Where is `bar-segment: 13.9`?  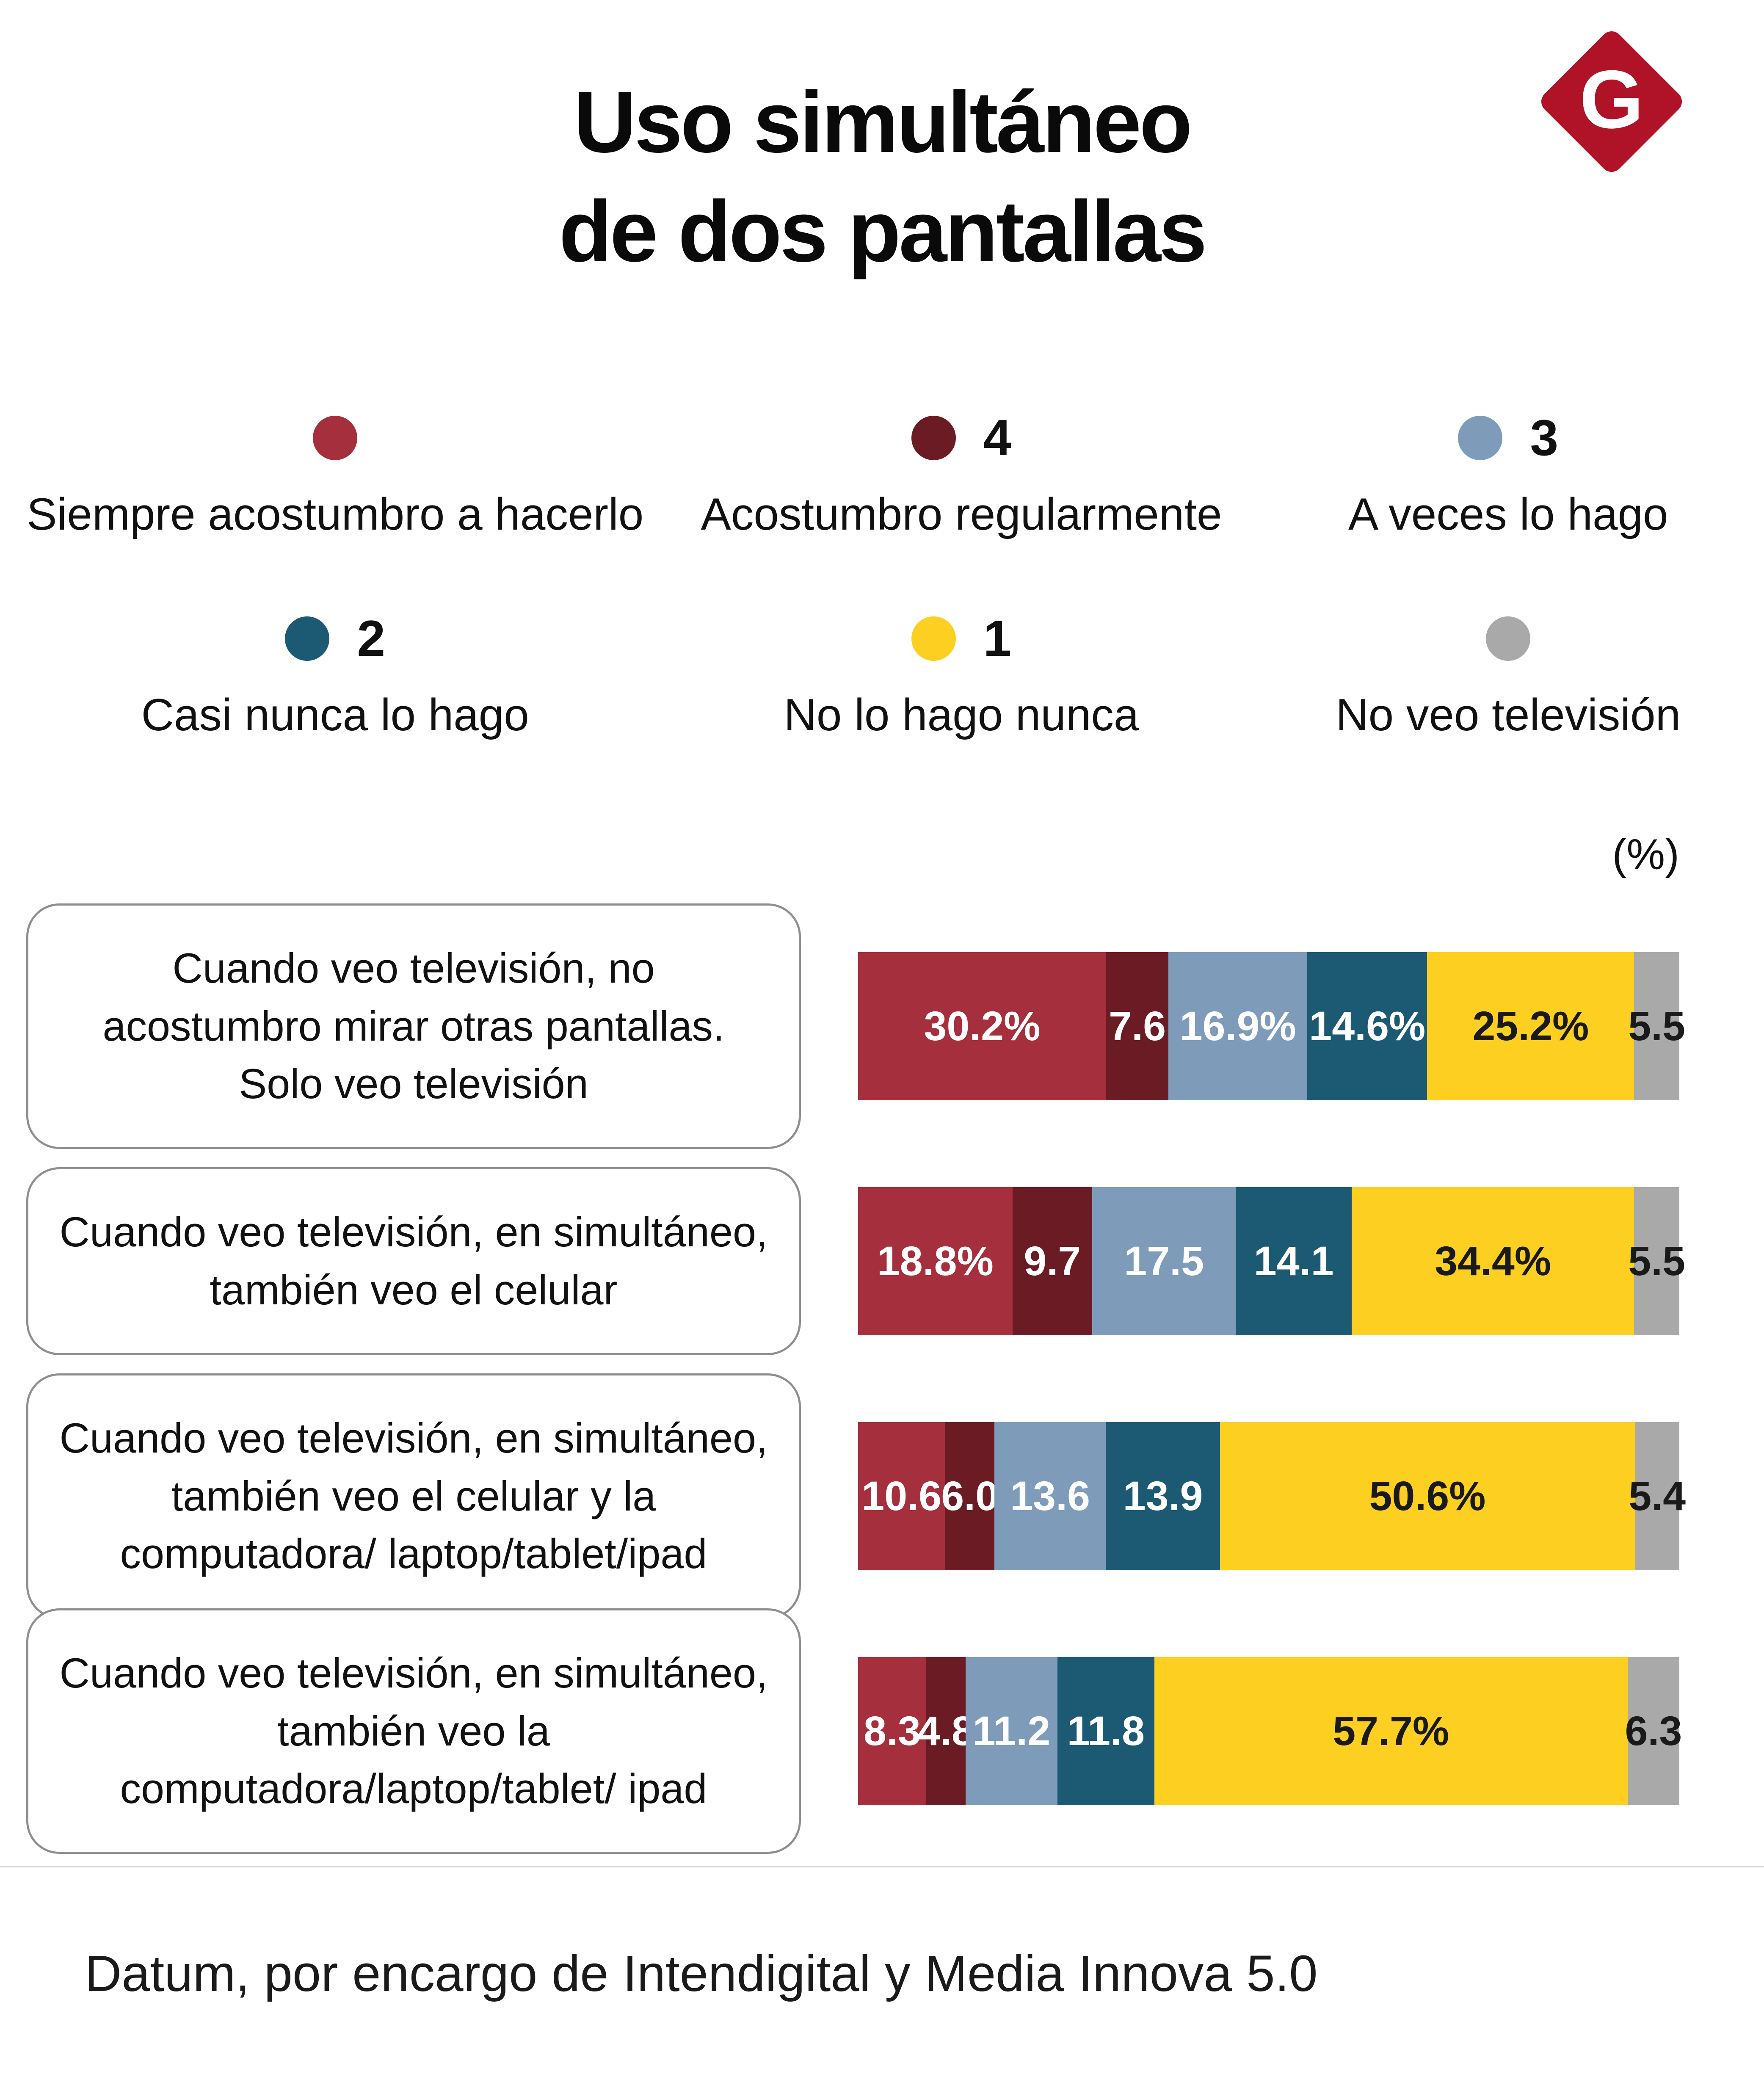
bar-segment: 13.9 is located at coordinates (1163, 1496).